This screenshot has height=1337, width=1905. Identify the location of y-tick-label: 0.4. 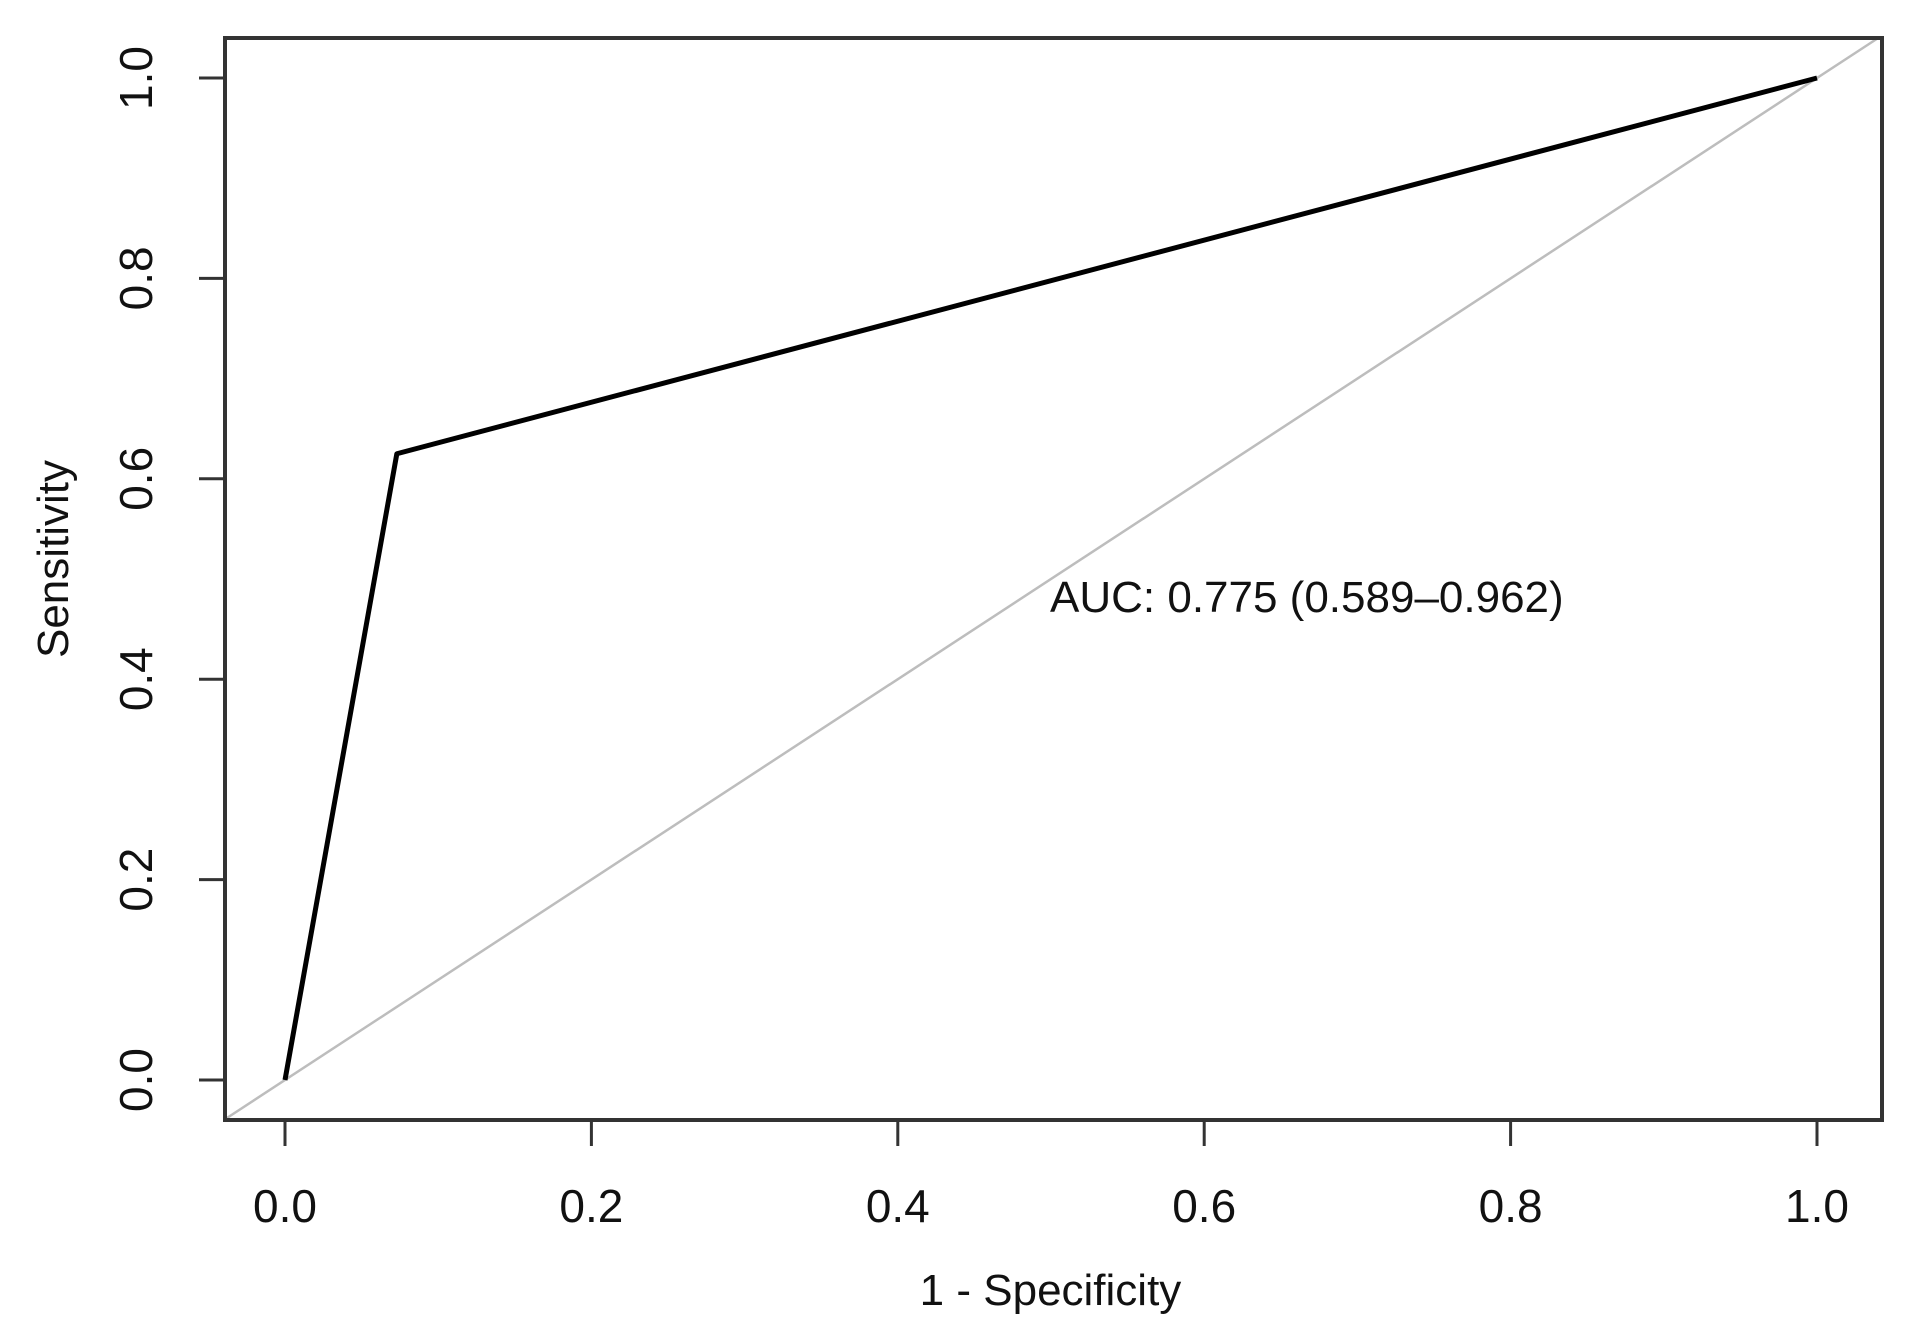
(136, 679).